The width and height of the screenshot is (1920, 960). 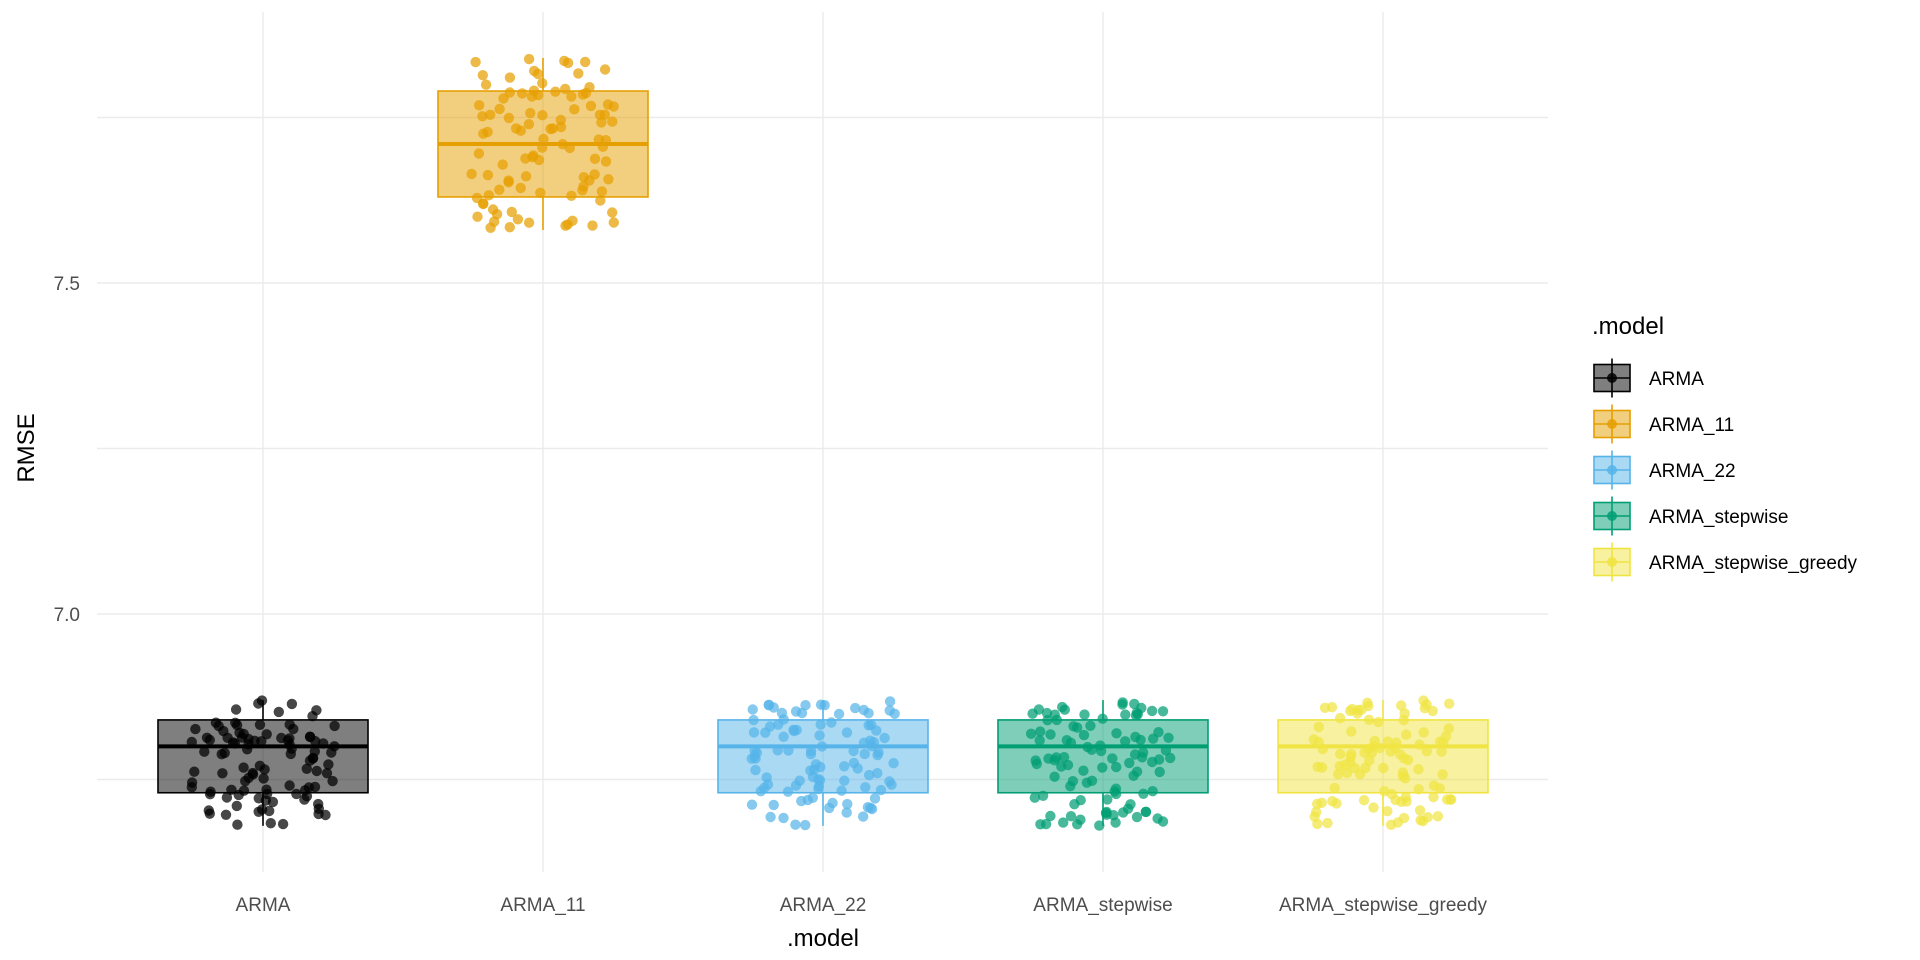 I want to click on legend-label: ARMA_22, so click(x=1692, y=471).